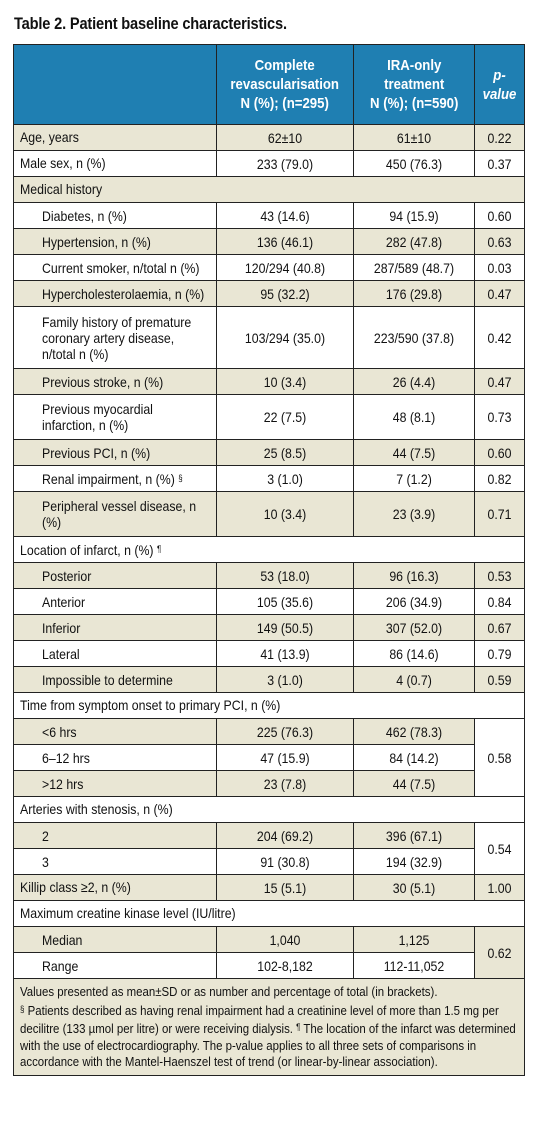 The width and height of the screenshot is (539, 1125). I want to click on cell-value: 204 (69.2), so click(285, 835).